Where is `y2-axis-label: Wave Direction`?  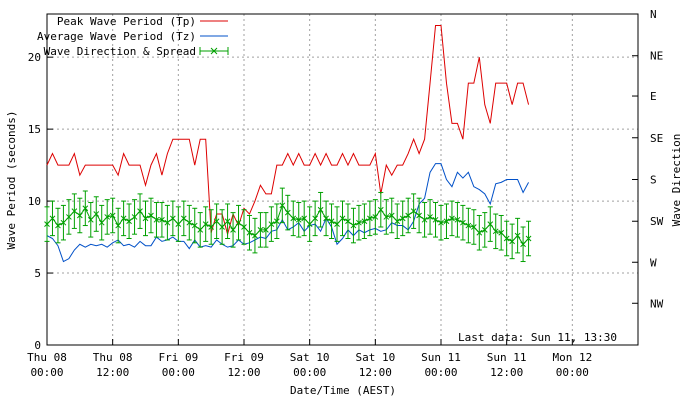
y2-axis-label: Wave Direction is located at coordinates (676, 180).